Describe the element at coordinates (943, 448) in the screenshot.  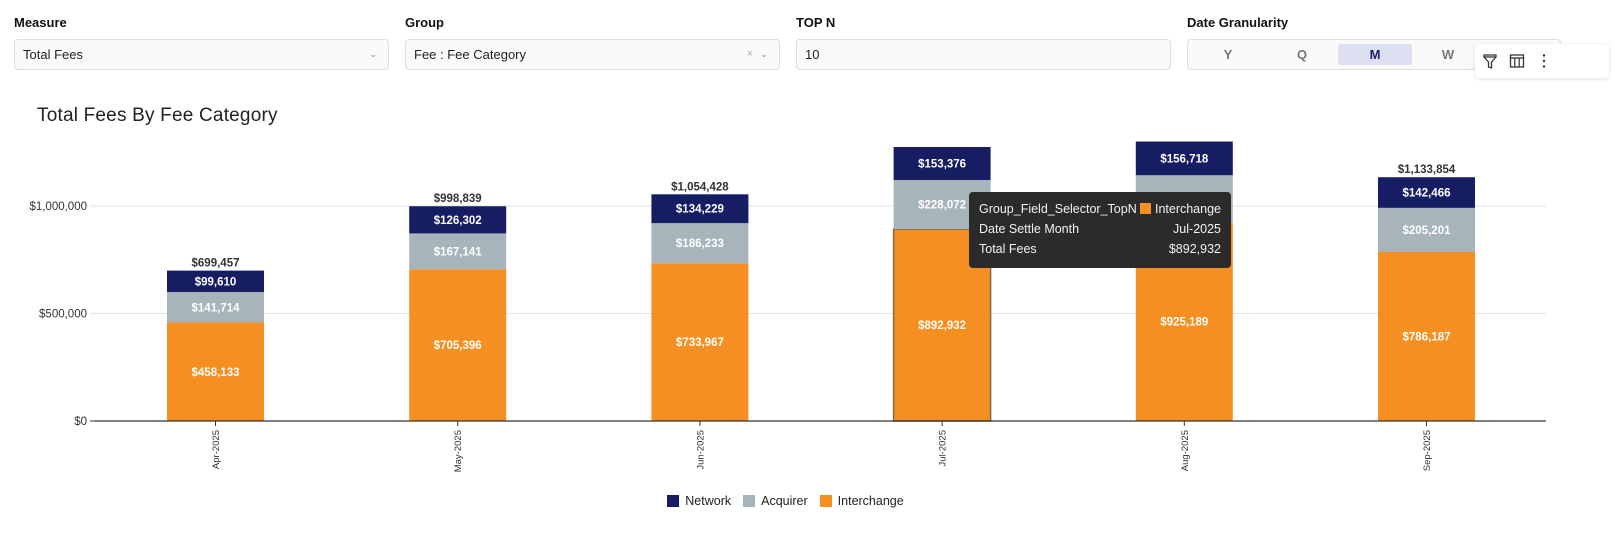
I see `x-tick-label: Jul-2025` at that location.